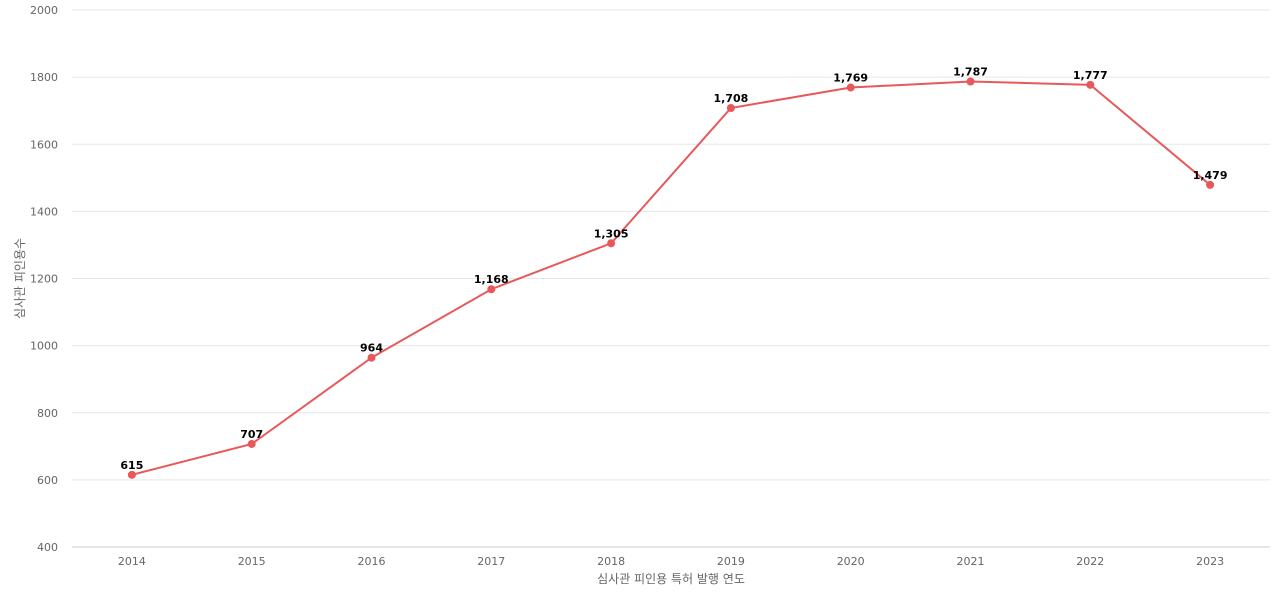 Image resolution: width=1280 pixels, height=600 pixels. What do you see at coordinates (731, 98) in the screenshot?
I see `data-label: 1,708` at bounding box center [731, 98].